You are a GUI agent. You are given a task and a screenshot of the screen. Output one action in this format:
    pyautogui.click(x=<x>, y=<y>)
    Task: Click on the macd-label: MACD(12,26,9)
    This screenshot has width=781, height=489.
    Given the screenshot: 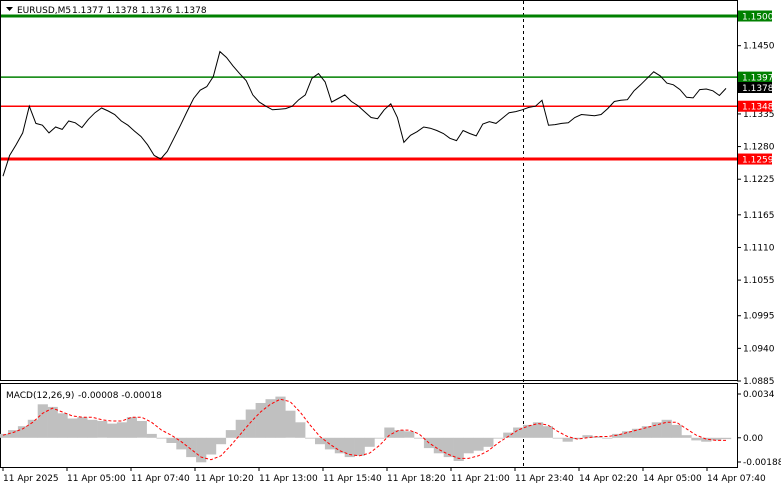 What is the action you would take?
    pyautogui.click(x=40, y=396)
    